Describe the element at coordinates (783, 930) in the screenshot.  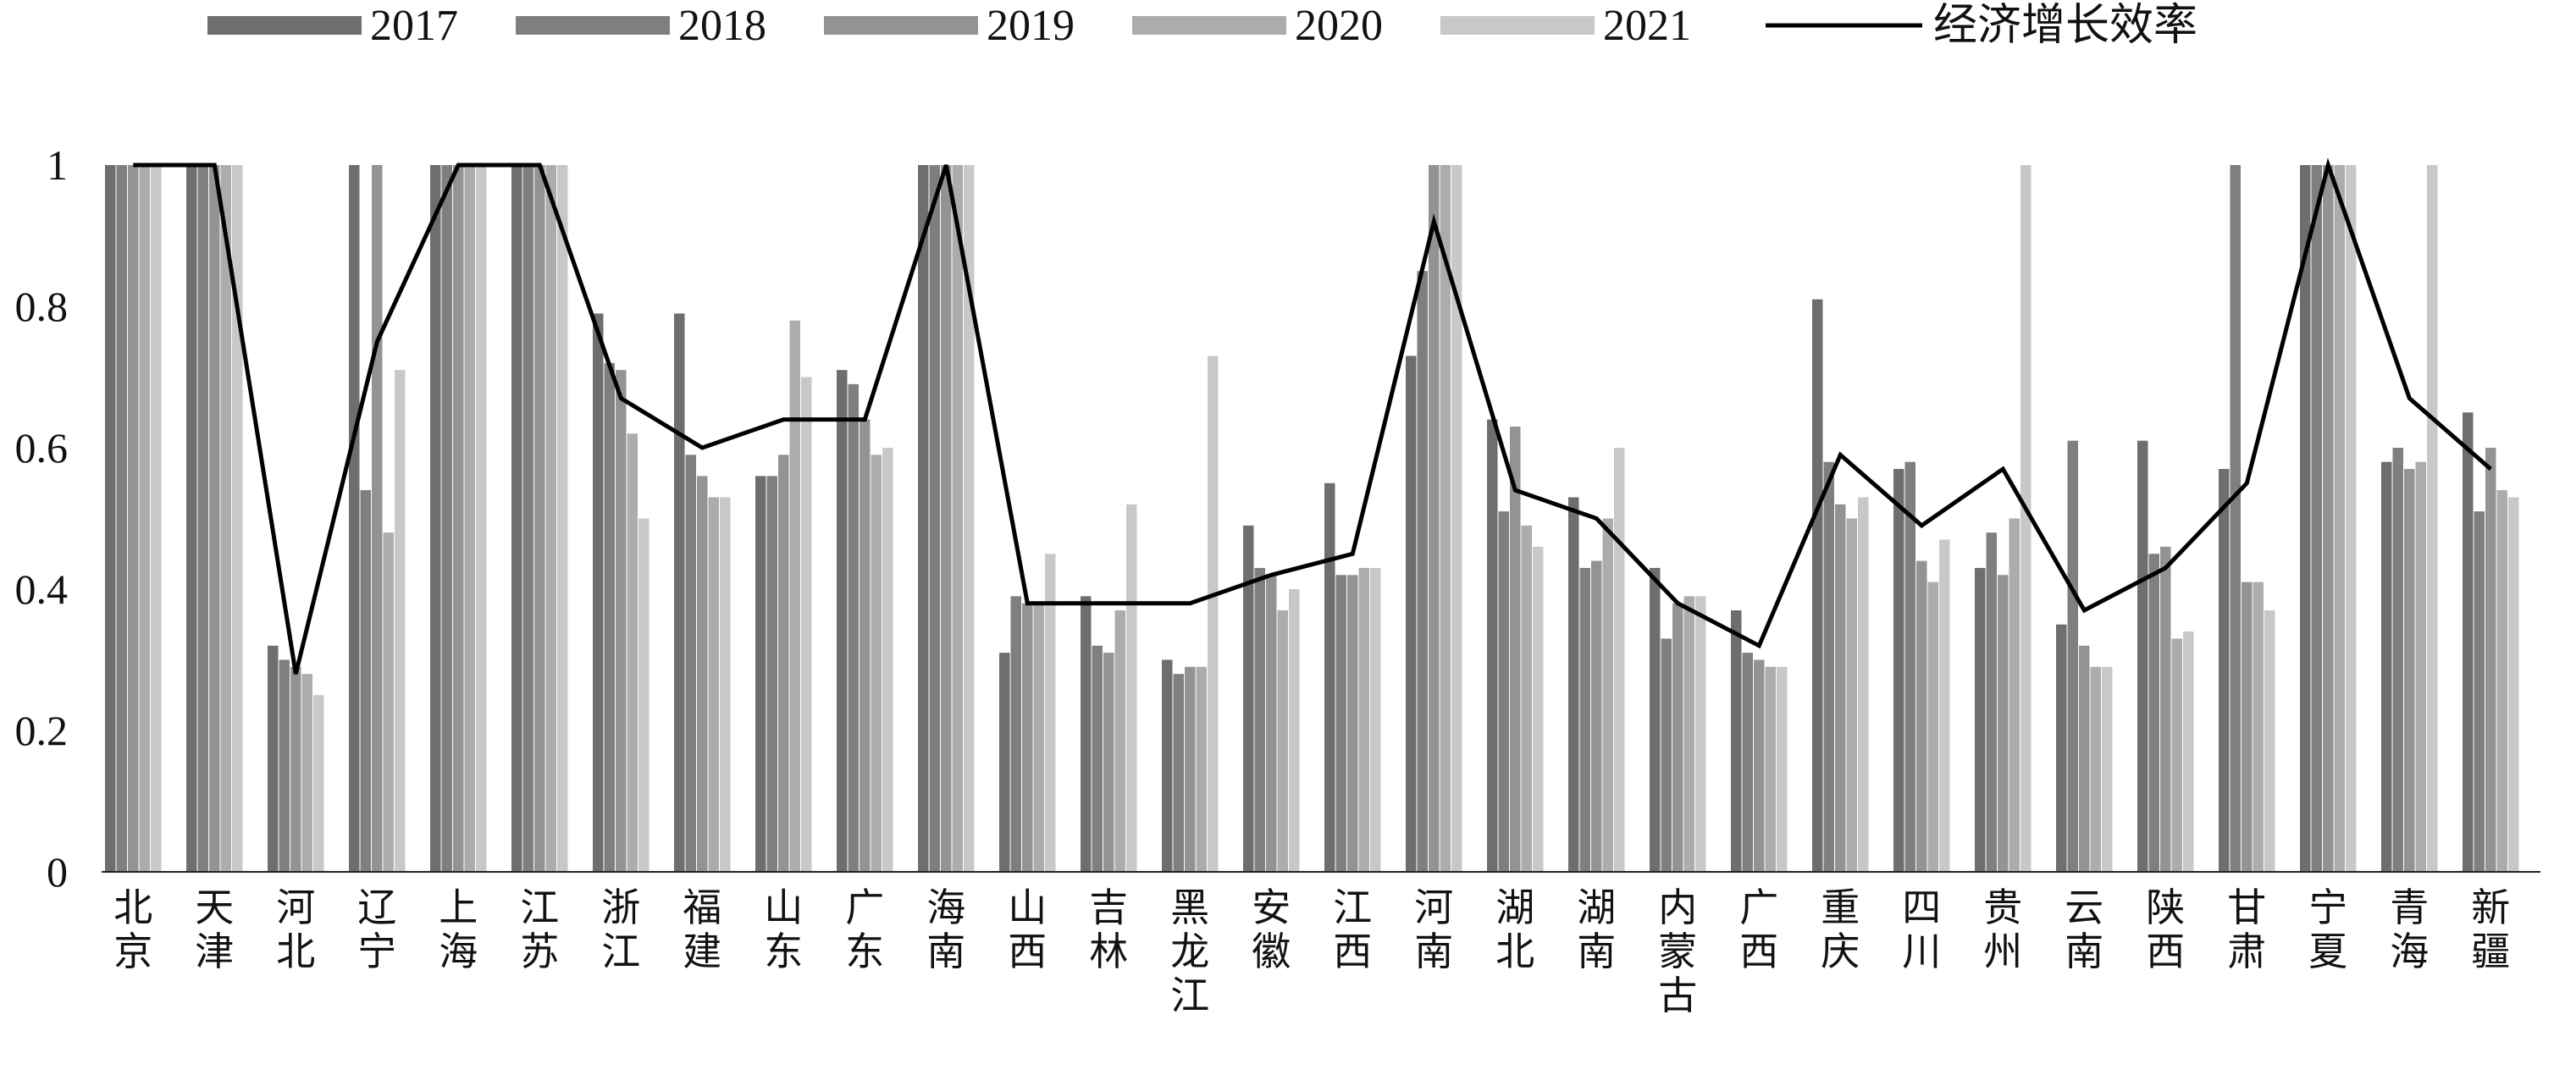
I see `category-label: 山东` at that location.